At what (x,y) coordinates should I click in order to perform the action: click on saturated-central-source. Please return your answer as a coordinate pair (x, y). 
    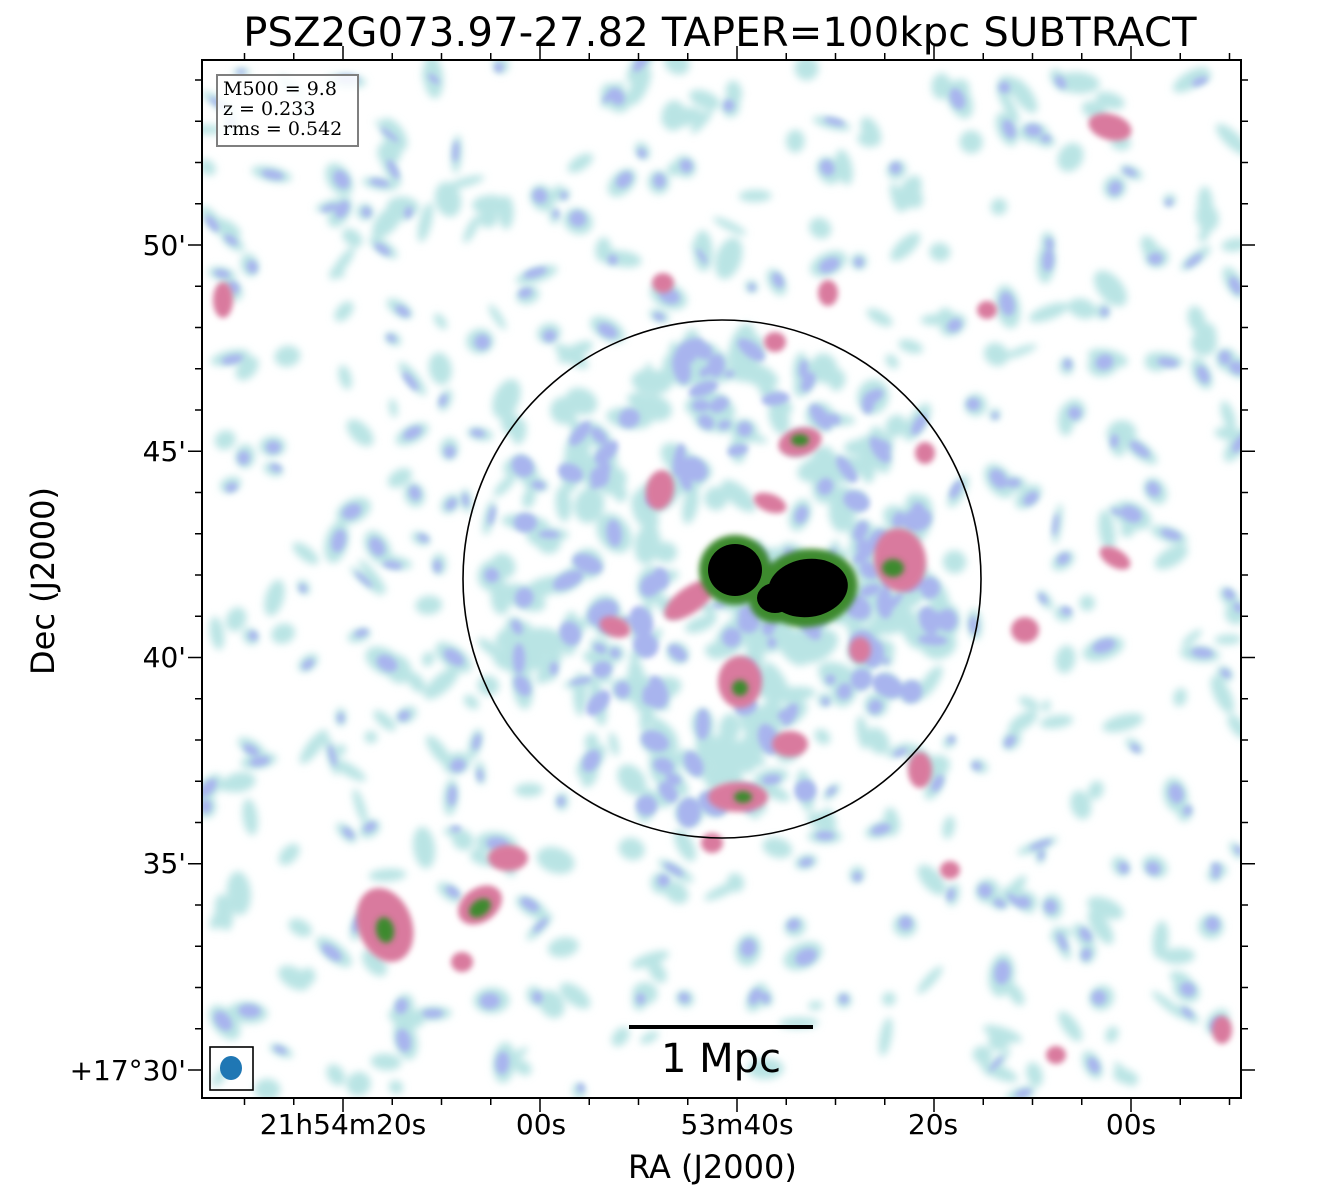
    Looking at the image, I should click on (778, 581).